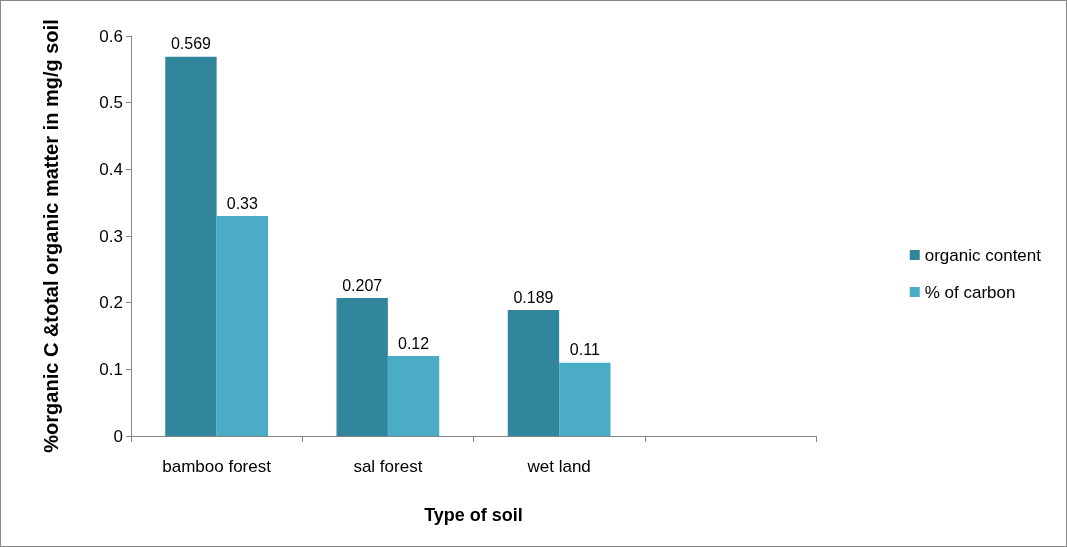  What do you see at coordinates (111, 236) in the screenshot?
I see `y-tick-label: 0.3` at bounding box center [111, 236].